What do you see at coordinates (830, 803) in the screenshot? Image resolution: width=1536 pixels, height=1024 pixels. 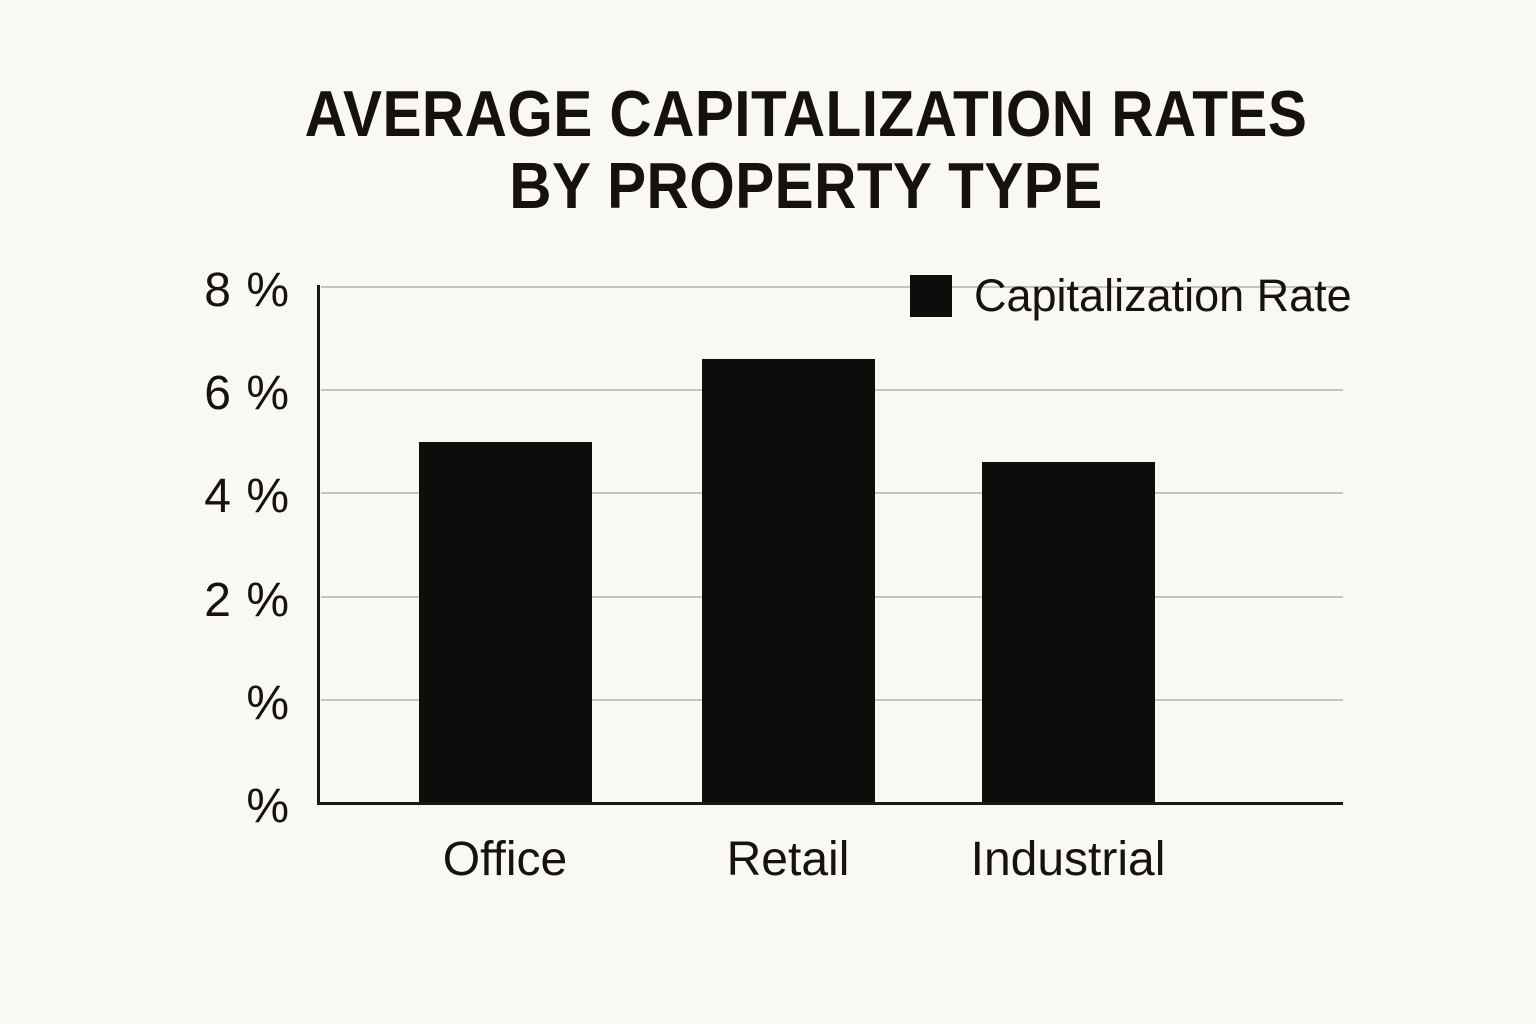 I see `x-axis-line` at bounding box center [830, 803].